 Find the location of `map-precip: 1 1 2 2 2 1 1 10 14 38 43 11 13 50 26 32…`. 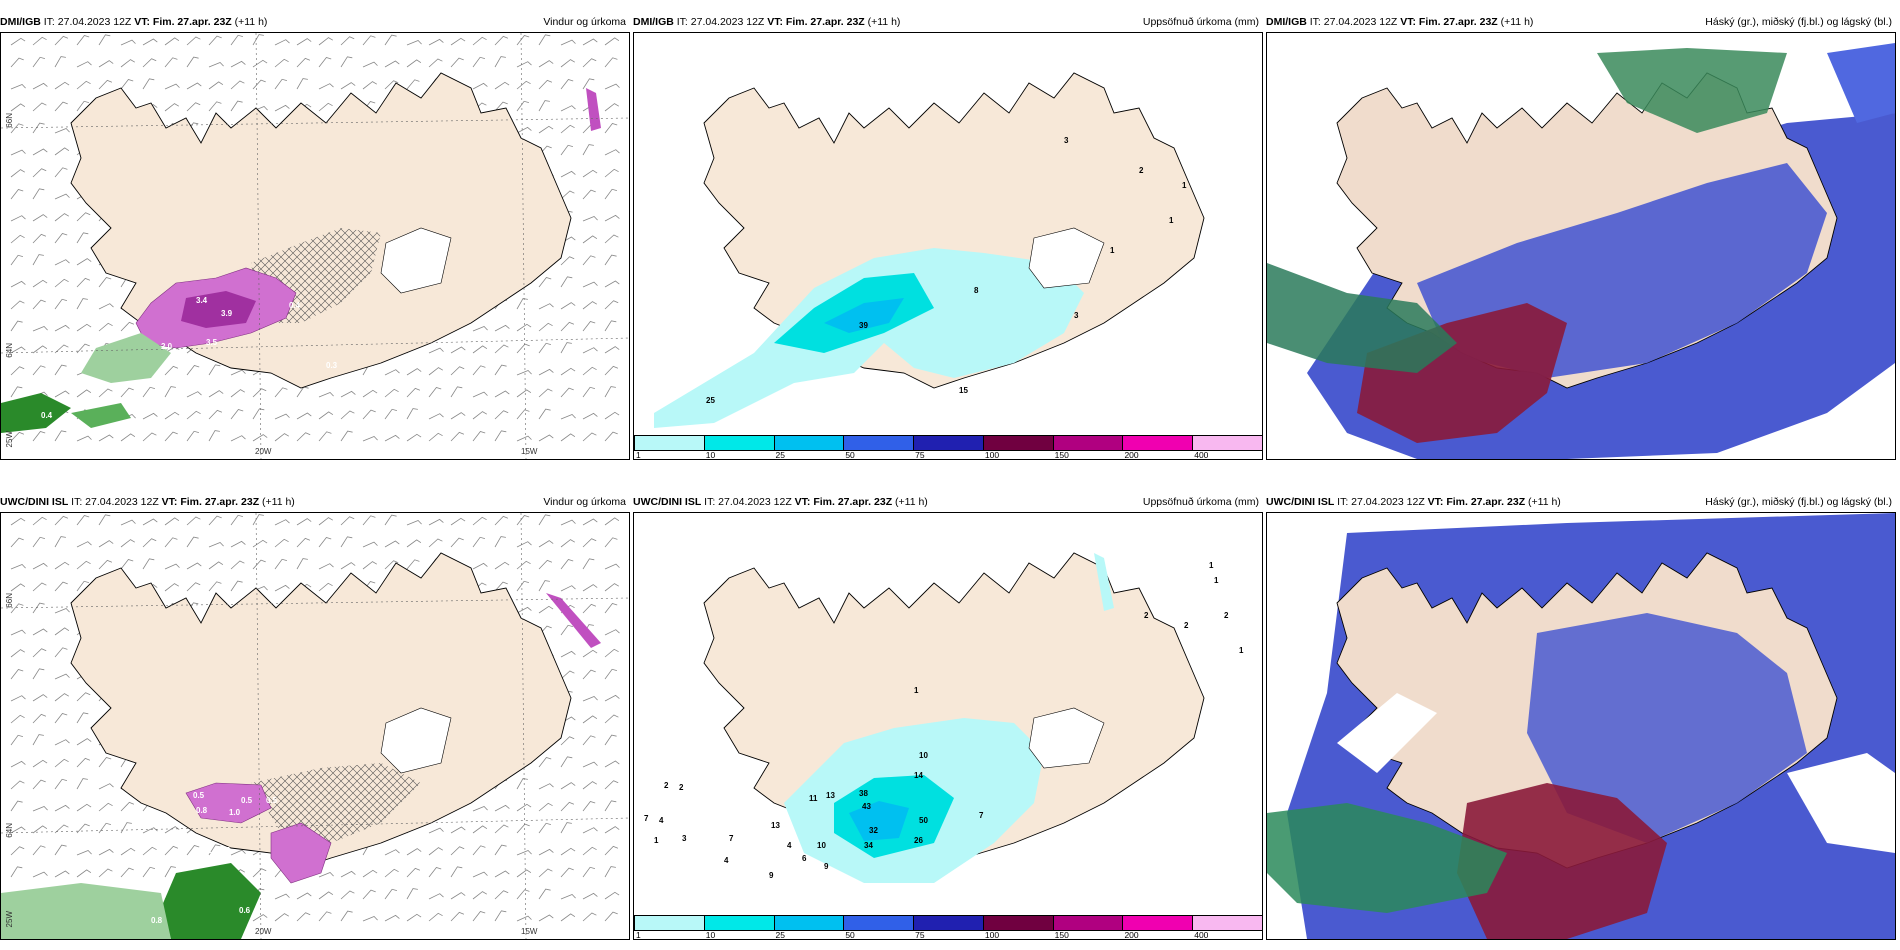

map-precip: 1 1 2 2 2 1 1 10 14 38 43 11 13 50 26 32… is located at coordinates (948, 726).